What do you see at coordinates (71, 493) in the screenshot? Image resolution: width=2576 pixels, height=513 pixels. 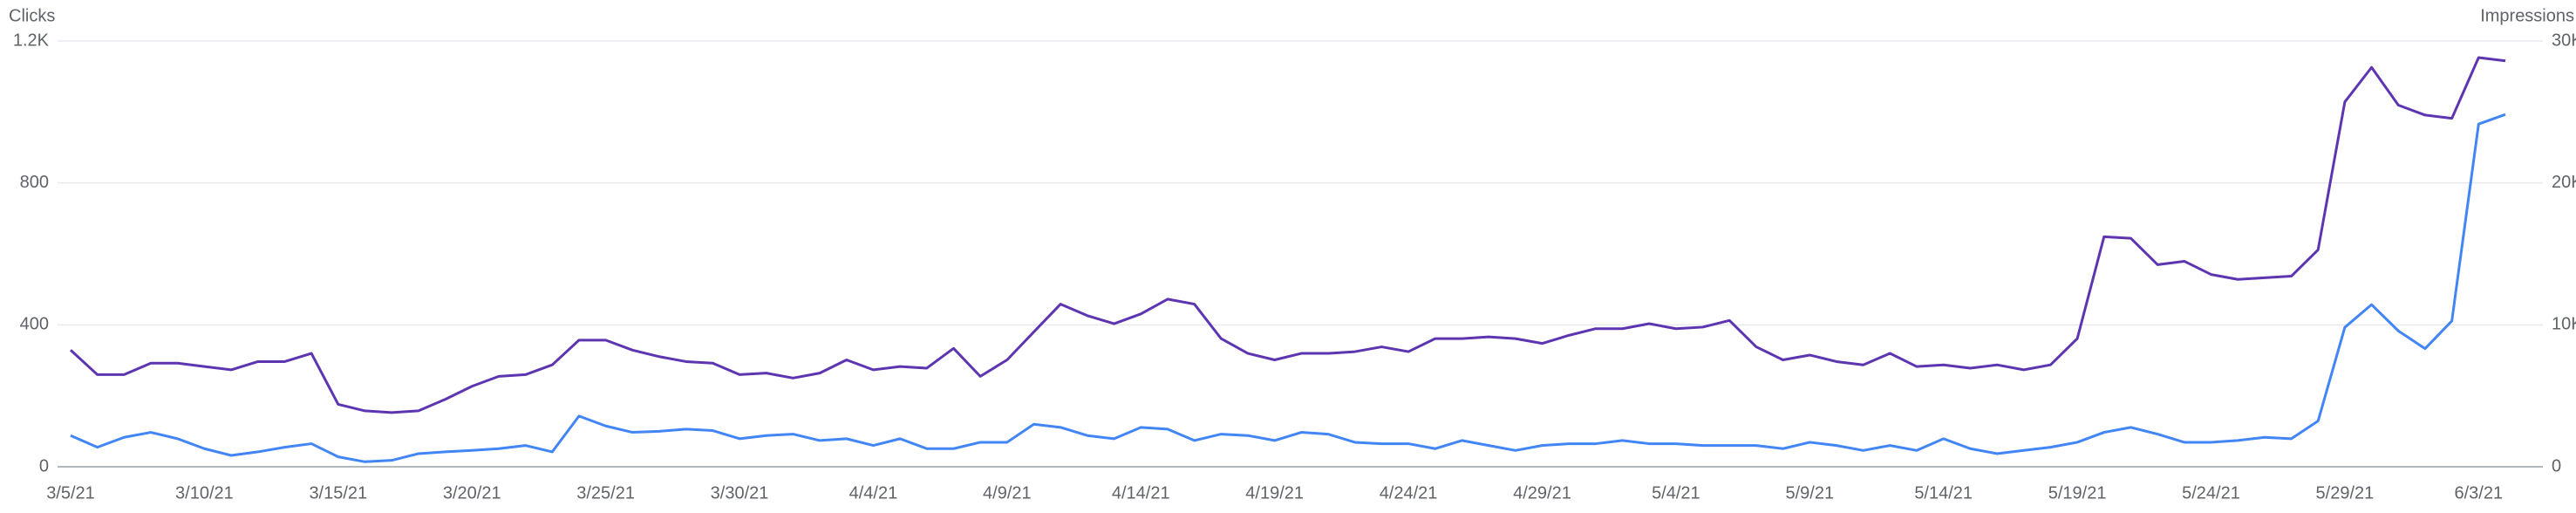 I see `x-tick-label: 3/5/21` at bounding box center [71, 493].